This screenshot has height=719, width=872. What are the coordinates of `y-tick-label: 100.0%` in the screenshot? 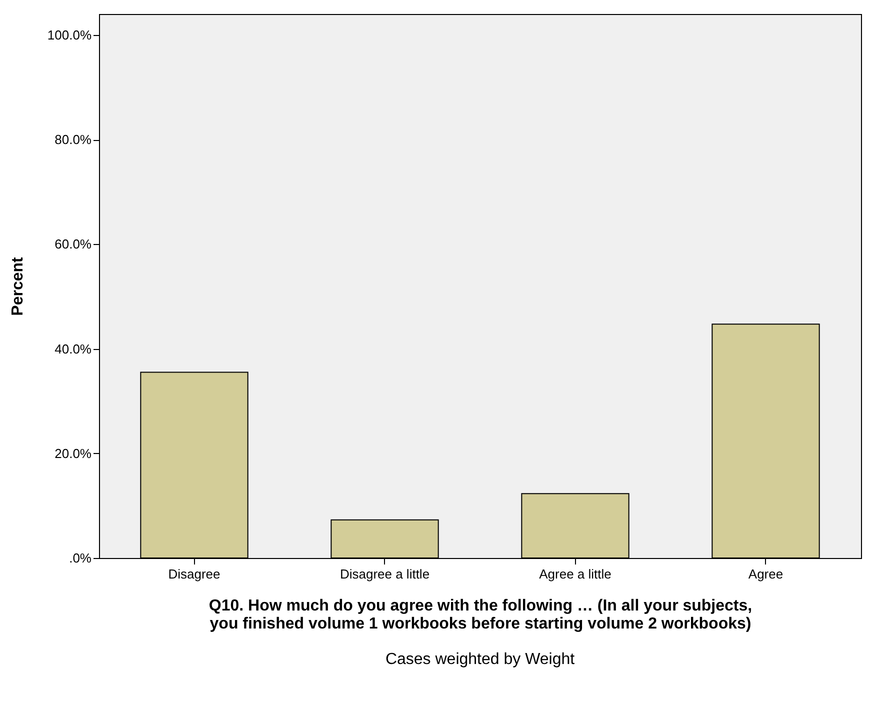 It's located at (69, 34).